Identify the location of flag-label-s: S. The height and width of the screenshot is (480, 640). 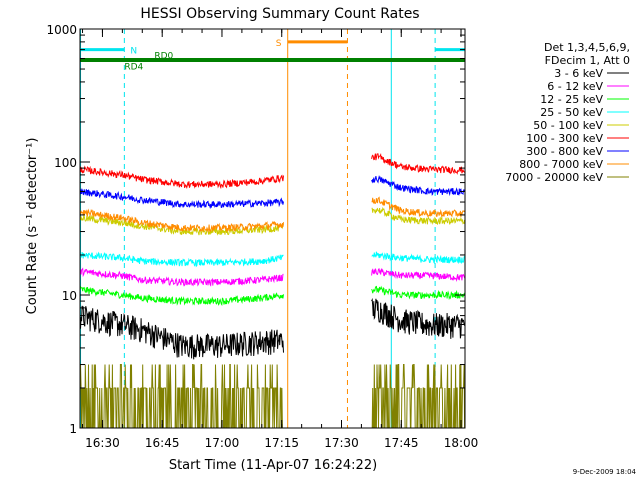
(279, 44).